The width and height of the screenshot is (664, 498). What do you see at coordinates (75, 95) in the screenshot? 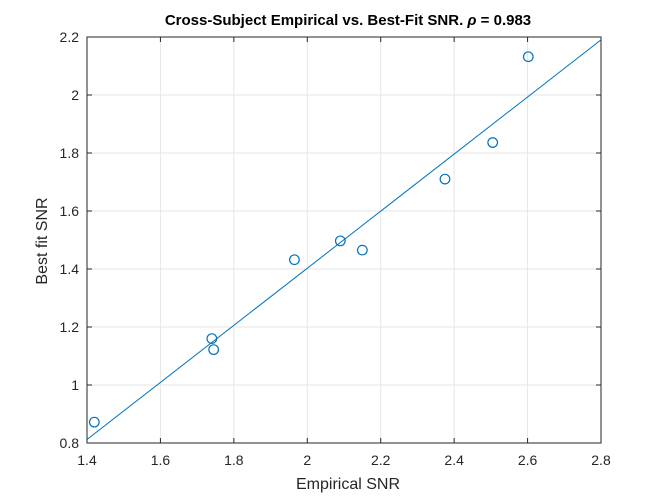
I see `y-tick-label: 2` at bounding box center [75, 95].